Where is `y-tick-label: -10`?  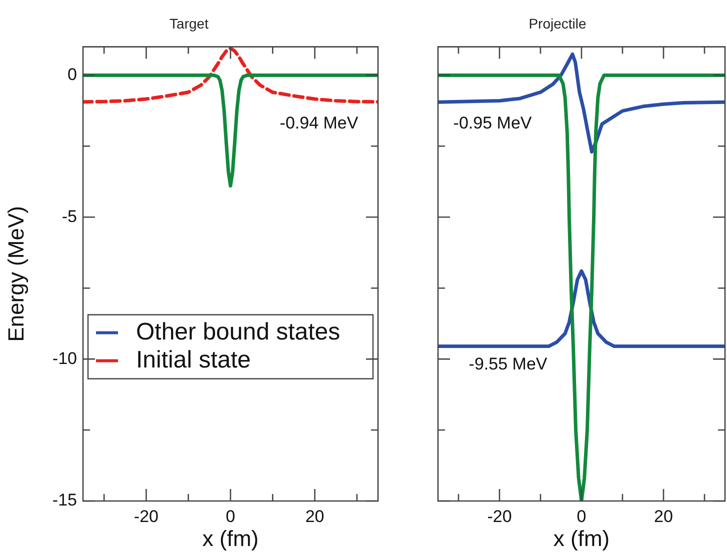
y-tick-label: -10 is located at coordinates (64, 358).